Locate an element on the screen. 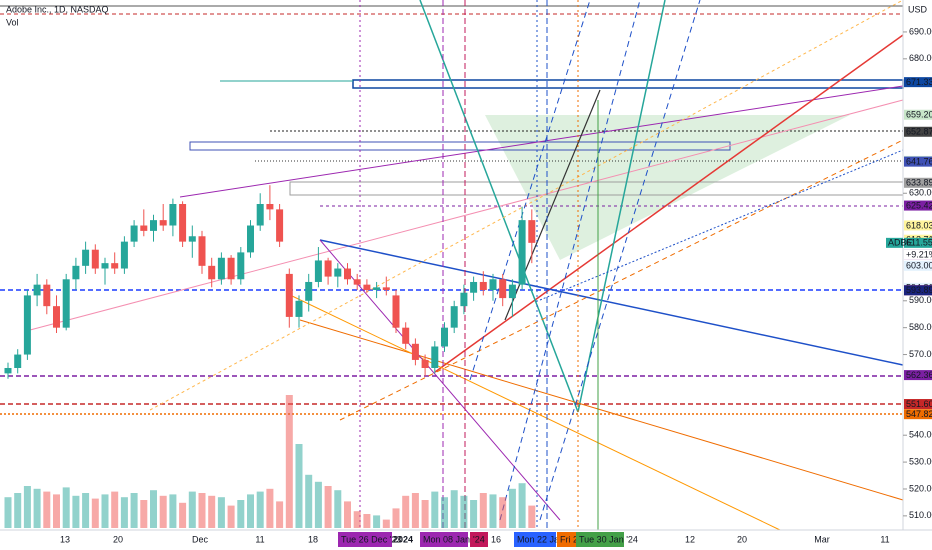 The image size is (932, 550). date-tag: Mon 08 Jan '24 is located at coordinates (453, 539).